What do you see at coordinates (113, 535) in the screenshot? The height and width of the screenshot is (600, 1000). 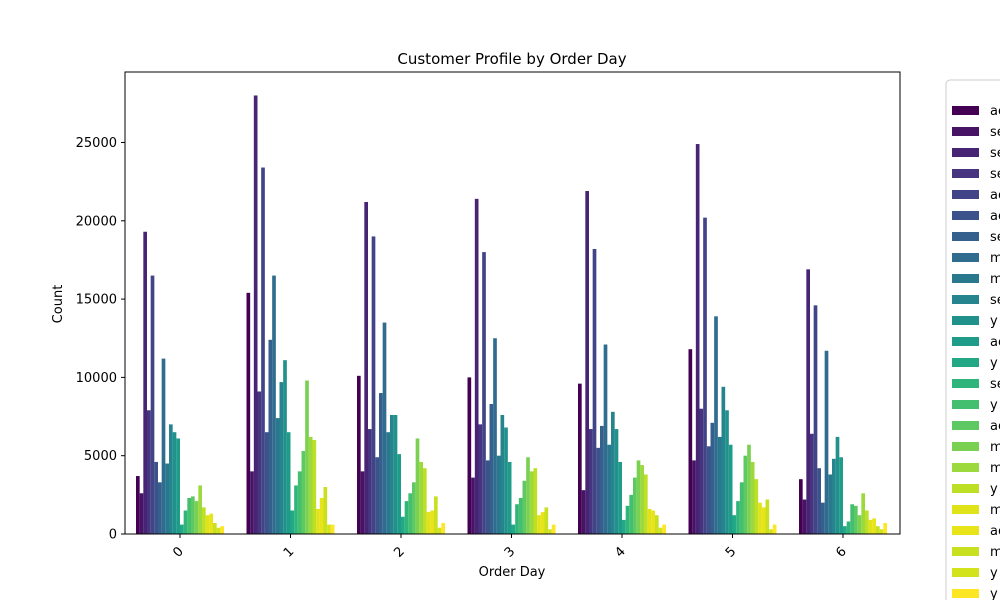 I see `y-tick-label: 0` at bounding box center [113, 535].